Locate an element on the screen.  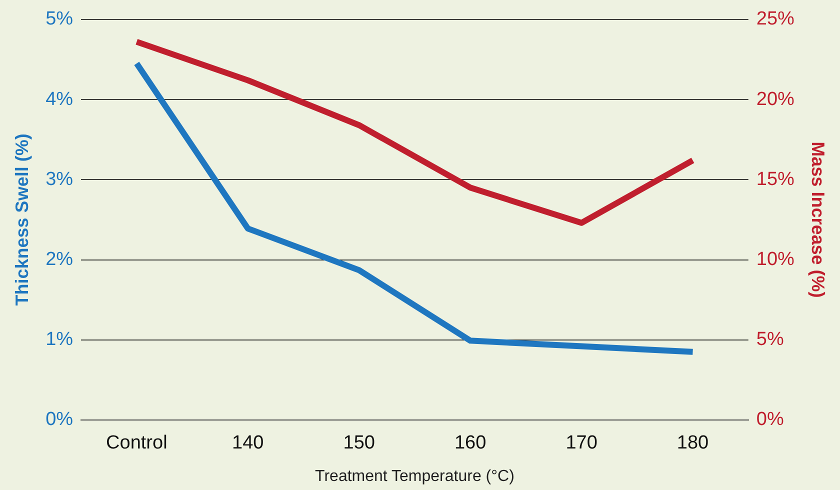
x-tick-label: 170 is located at coordinates (582, 443).